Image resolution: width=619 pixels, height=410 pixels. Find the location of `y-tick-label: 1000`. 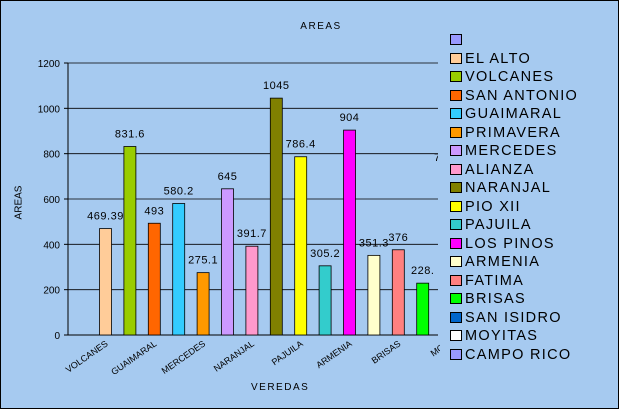

y-tick-label: 1000 is located at coordinates (49, 109).